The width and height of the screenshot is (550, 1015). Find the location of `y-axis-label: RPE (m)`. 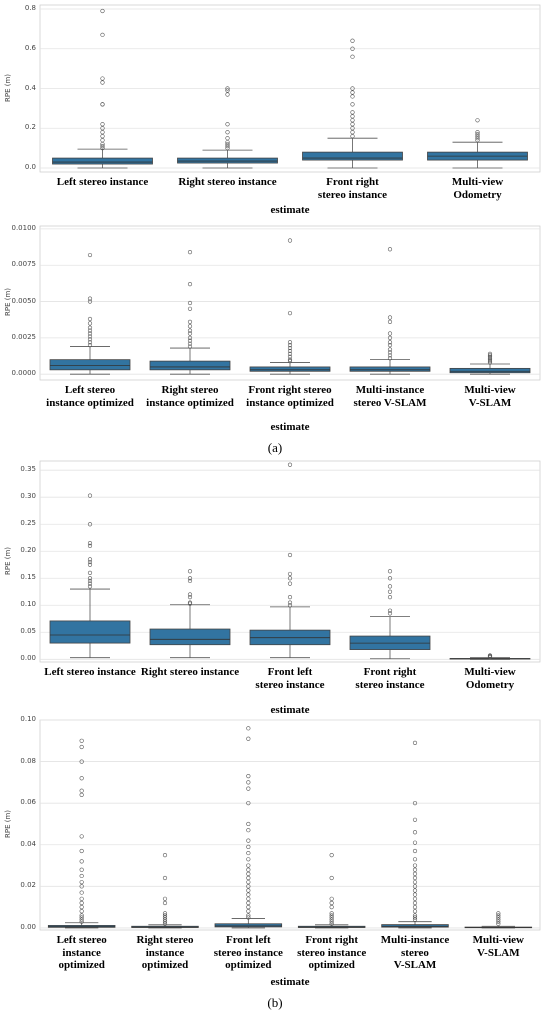

y-axis-label: RPE (m) is located at coordinates (8, 87).